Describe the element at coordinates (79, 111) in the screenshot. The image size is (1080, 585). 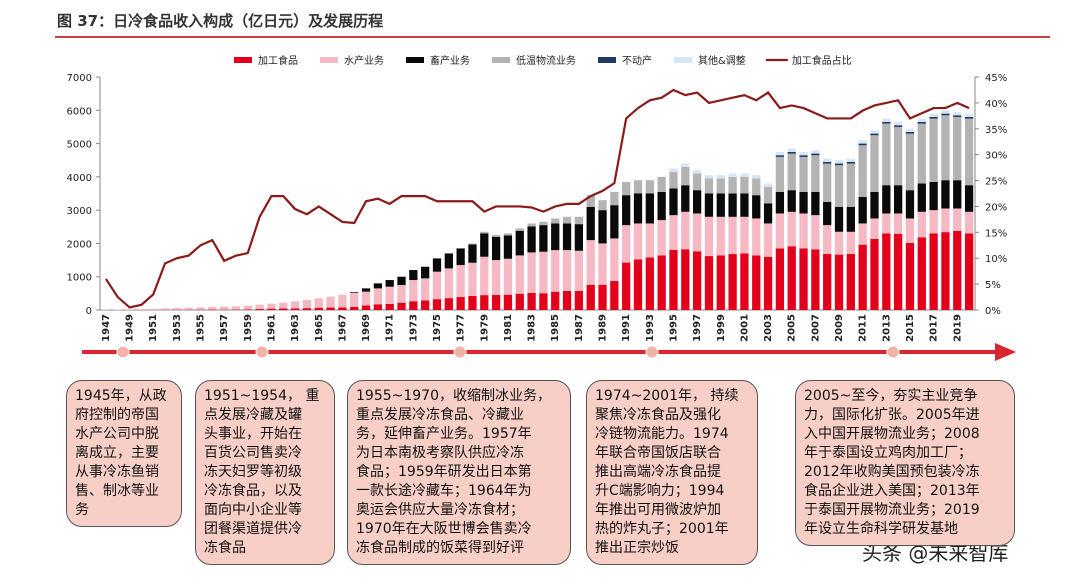
I see `y-tick-label: 6000` at that location.